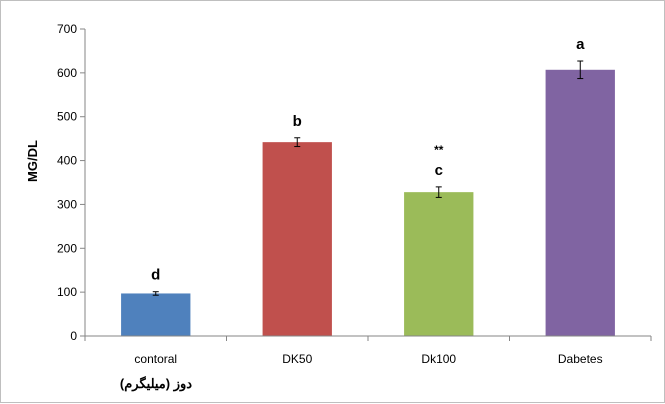 The image size is (665, 404). Describe the element at coordinates (580, 202) in the screenshot. I see `bar-Dabetes` at that location.